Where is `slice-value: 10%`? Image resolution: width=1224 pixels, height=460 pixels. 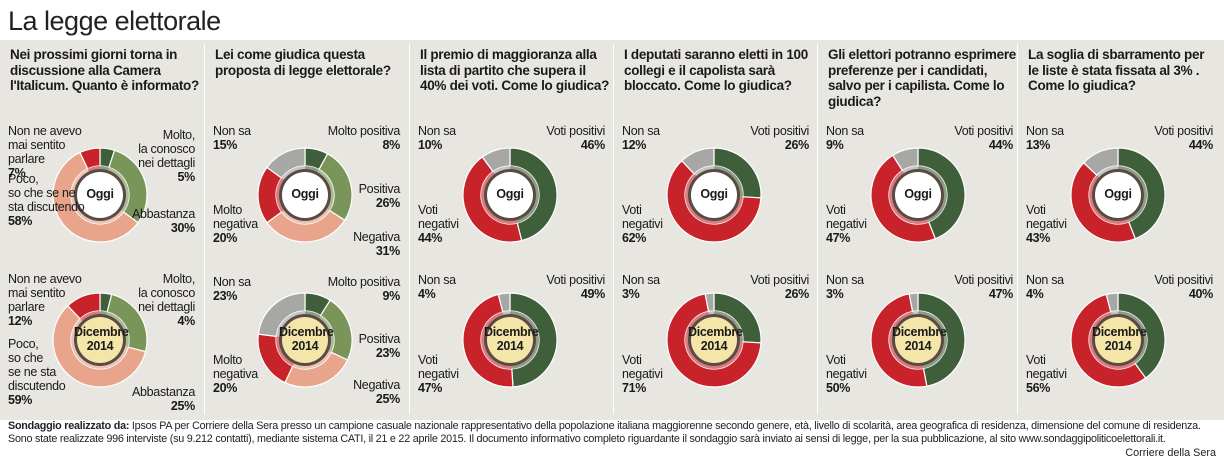
slice-value: 10% is located at coordinates (430, 145).